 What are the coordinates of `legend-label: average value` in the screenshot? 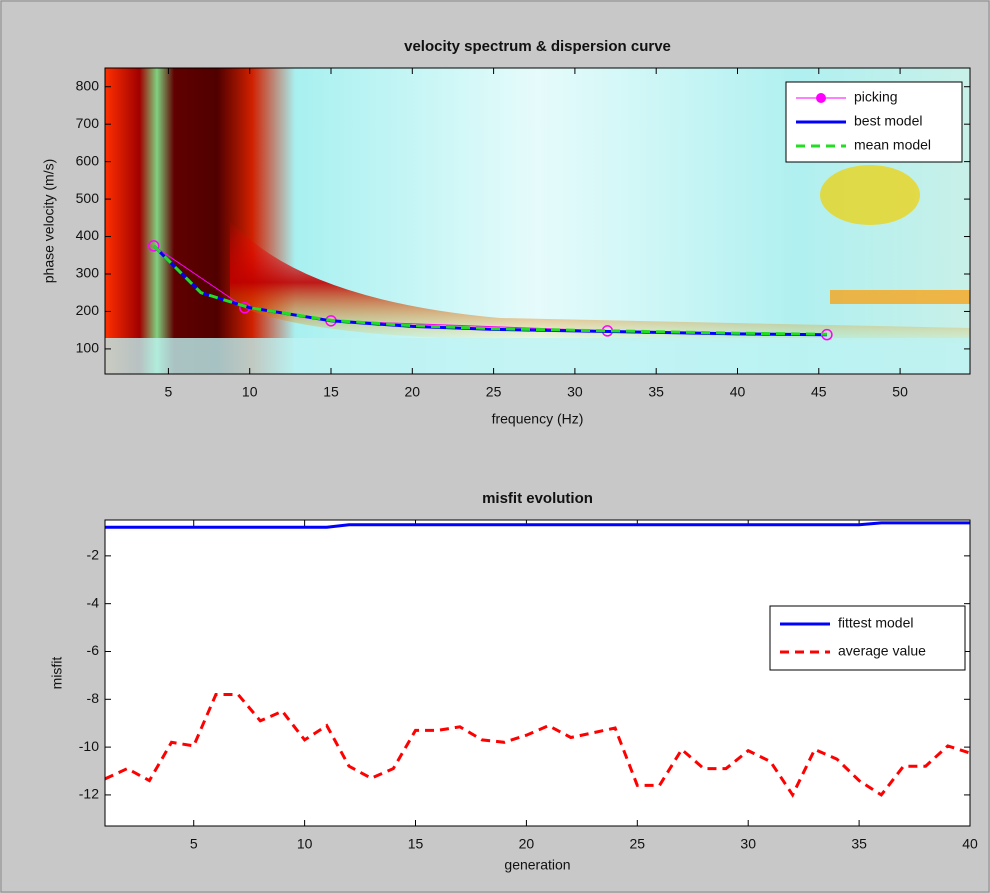 It's located at (882, 651).